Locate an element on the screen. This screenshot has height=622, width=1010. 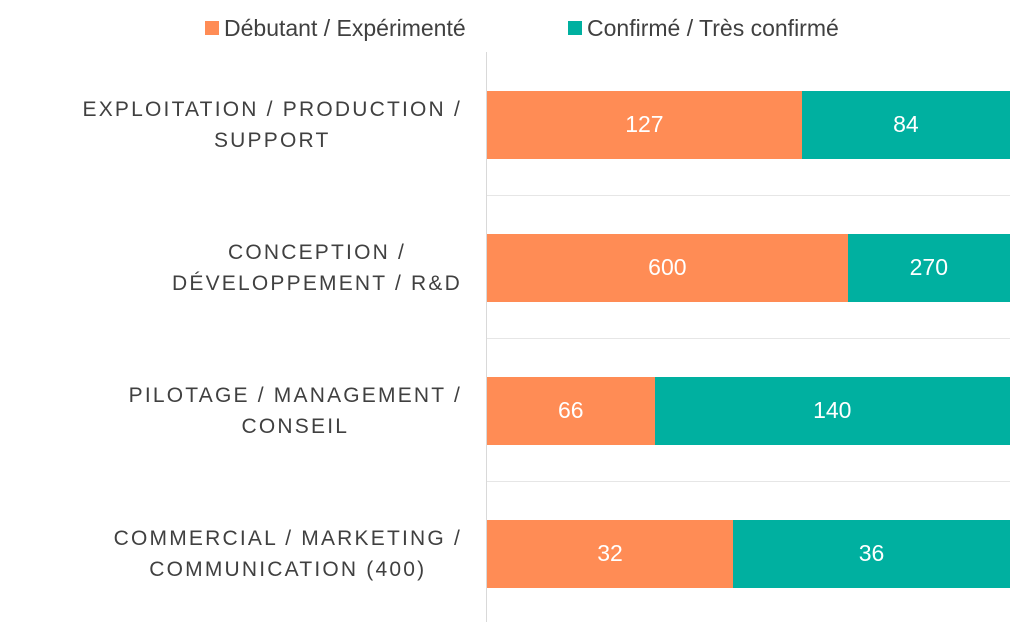
bar: 84 is located at coordinates (905, 124).